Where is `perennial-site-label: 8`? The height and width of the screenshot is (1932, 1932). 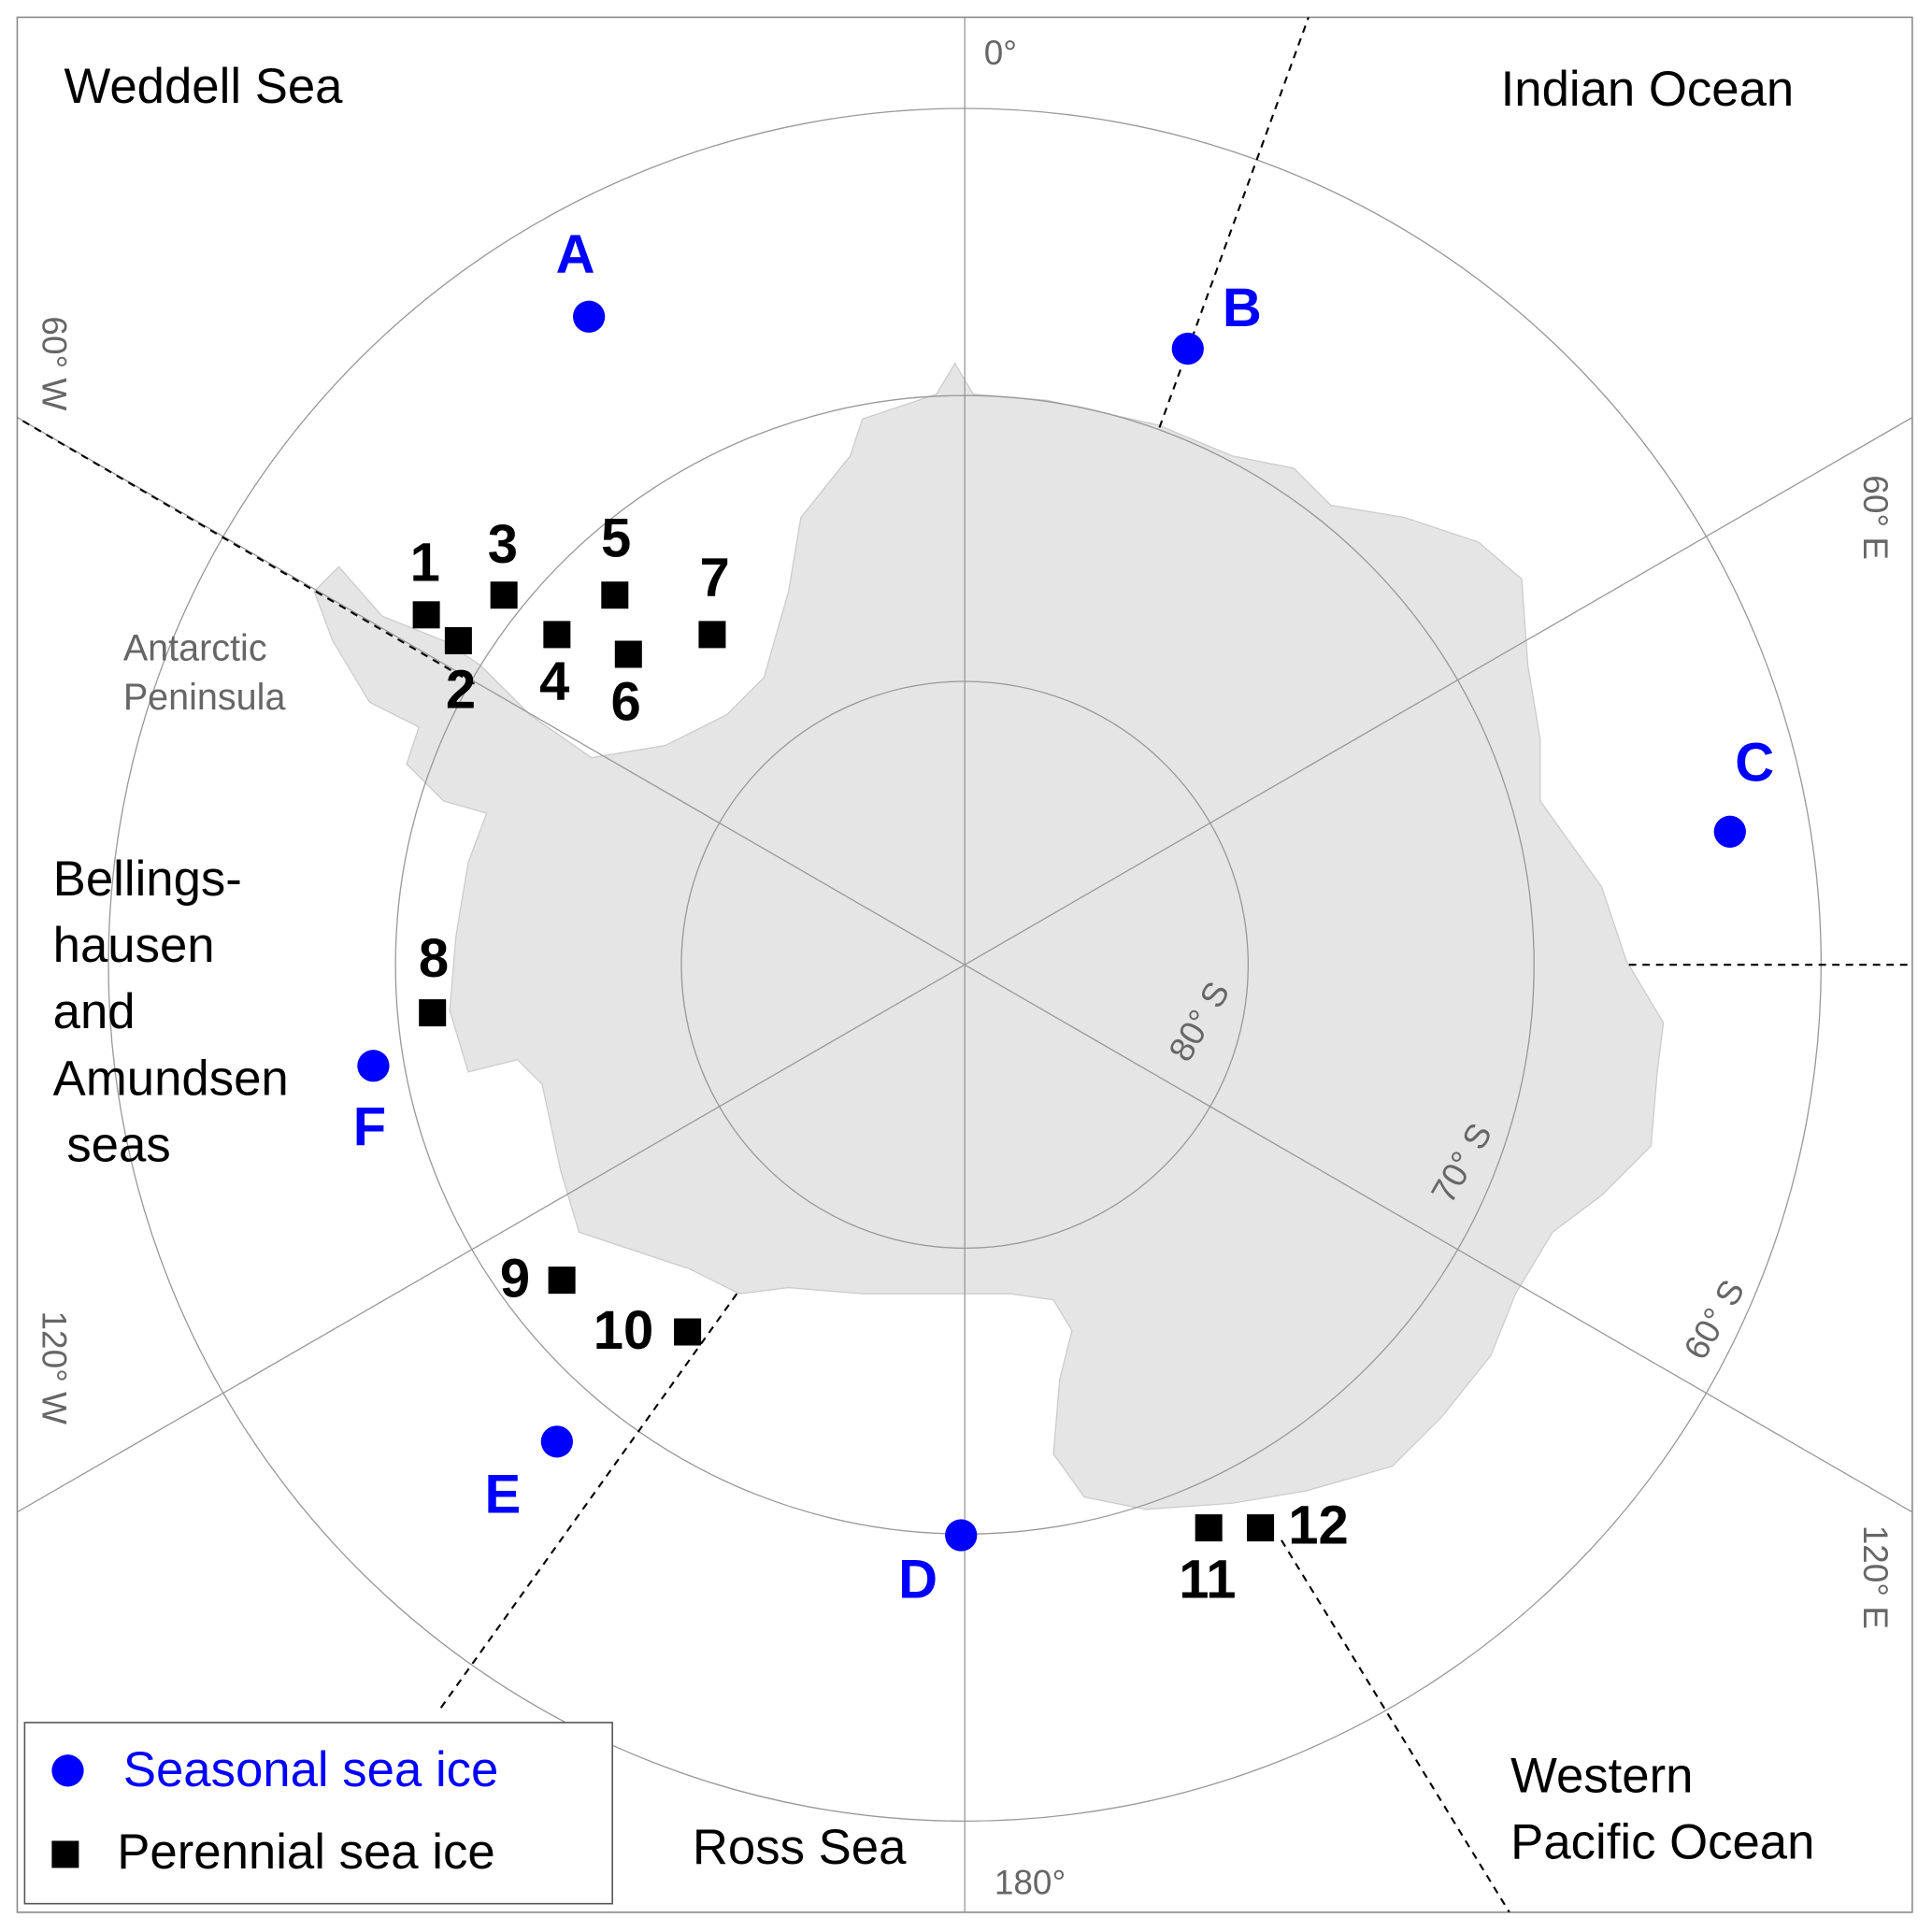
perennial-site-label: 8 is located at coordinates (434, 959).